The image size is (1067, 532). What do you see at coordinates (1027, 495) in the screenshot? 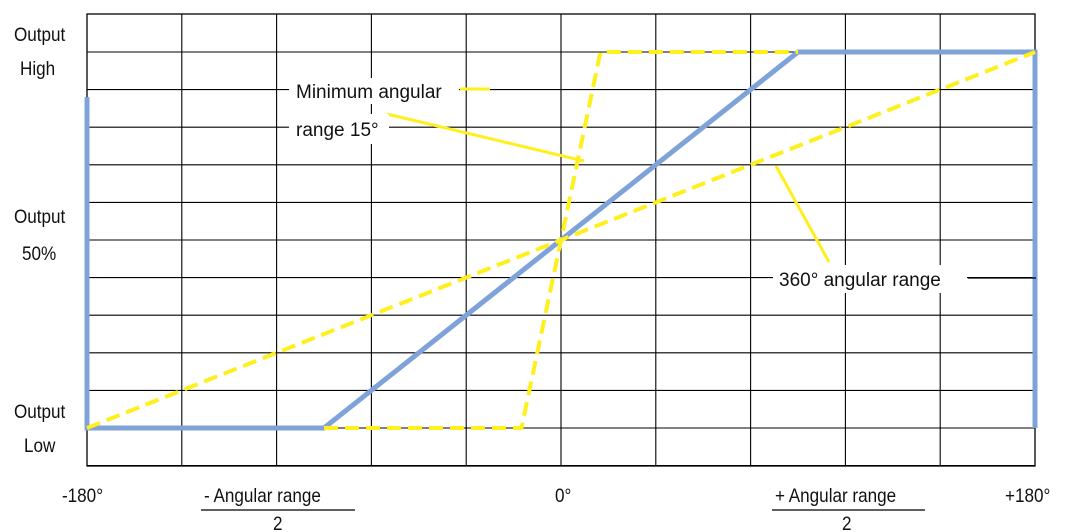
I see `x-label-right: +180°` at bounding box center [1027, 495].